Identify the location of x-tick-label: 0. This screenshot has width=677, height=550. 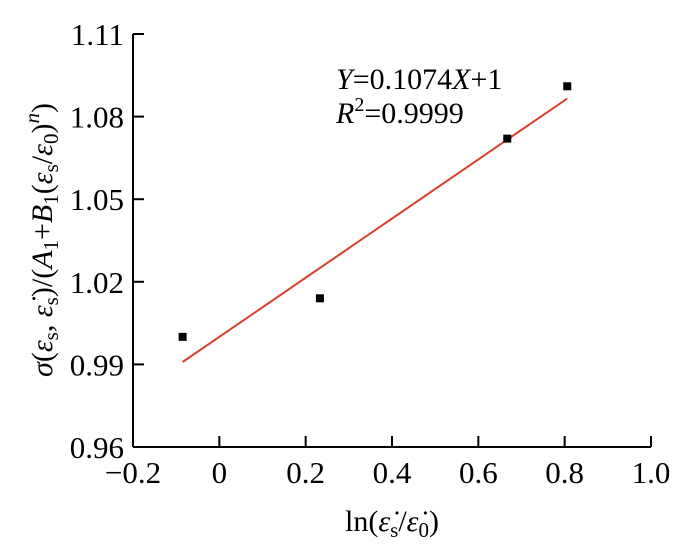
(220, 472).